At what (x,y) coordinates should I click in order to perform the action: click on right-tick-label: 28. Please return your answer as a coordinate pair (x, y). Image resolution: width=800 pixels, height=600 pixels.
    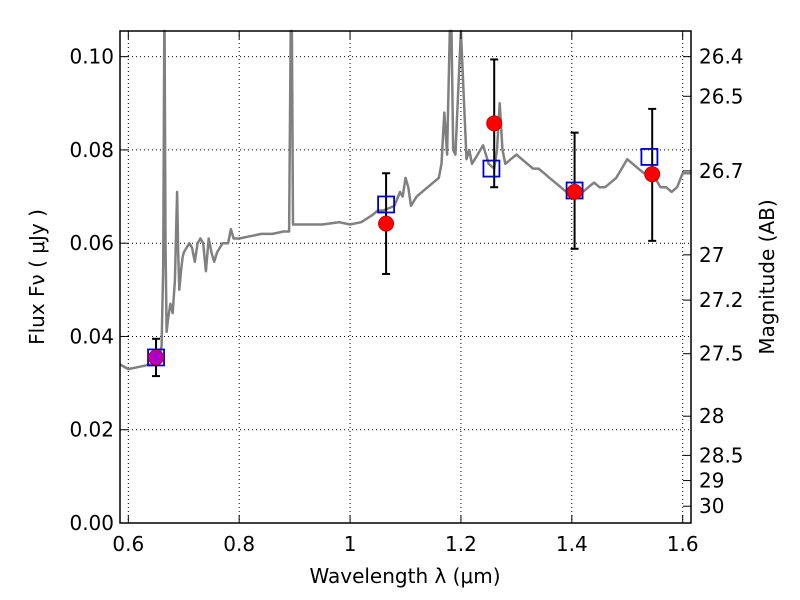
    Looking at the image, I should click on (711, 416).